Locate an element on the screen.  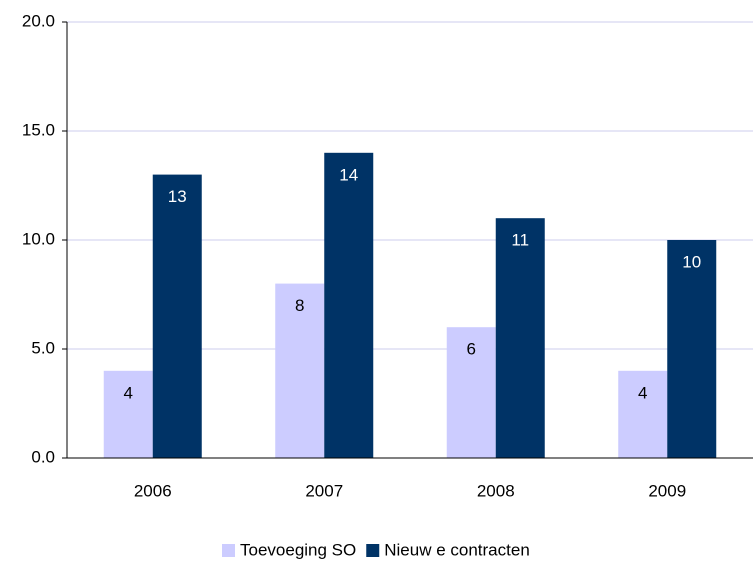
y-tick-label: 15.0 is located at coordinates (38, 129).